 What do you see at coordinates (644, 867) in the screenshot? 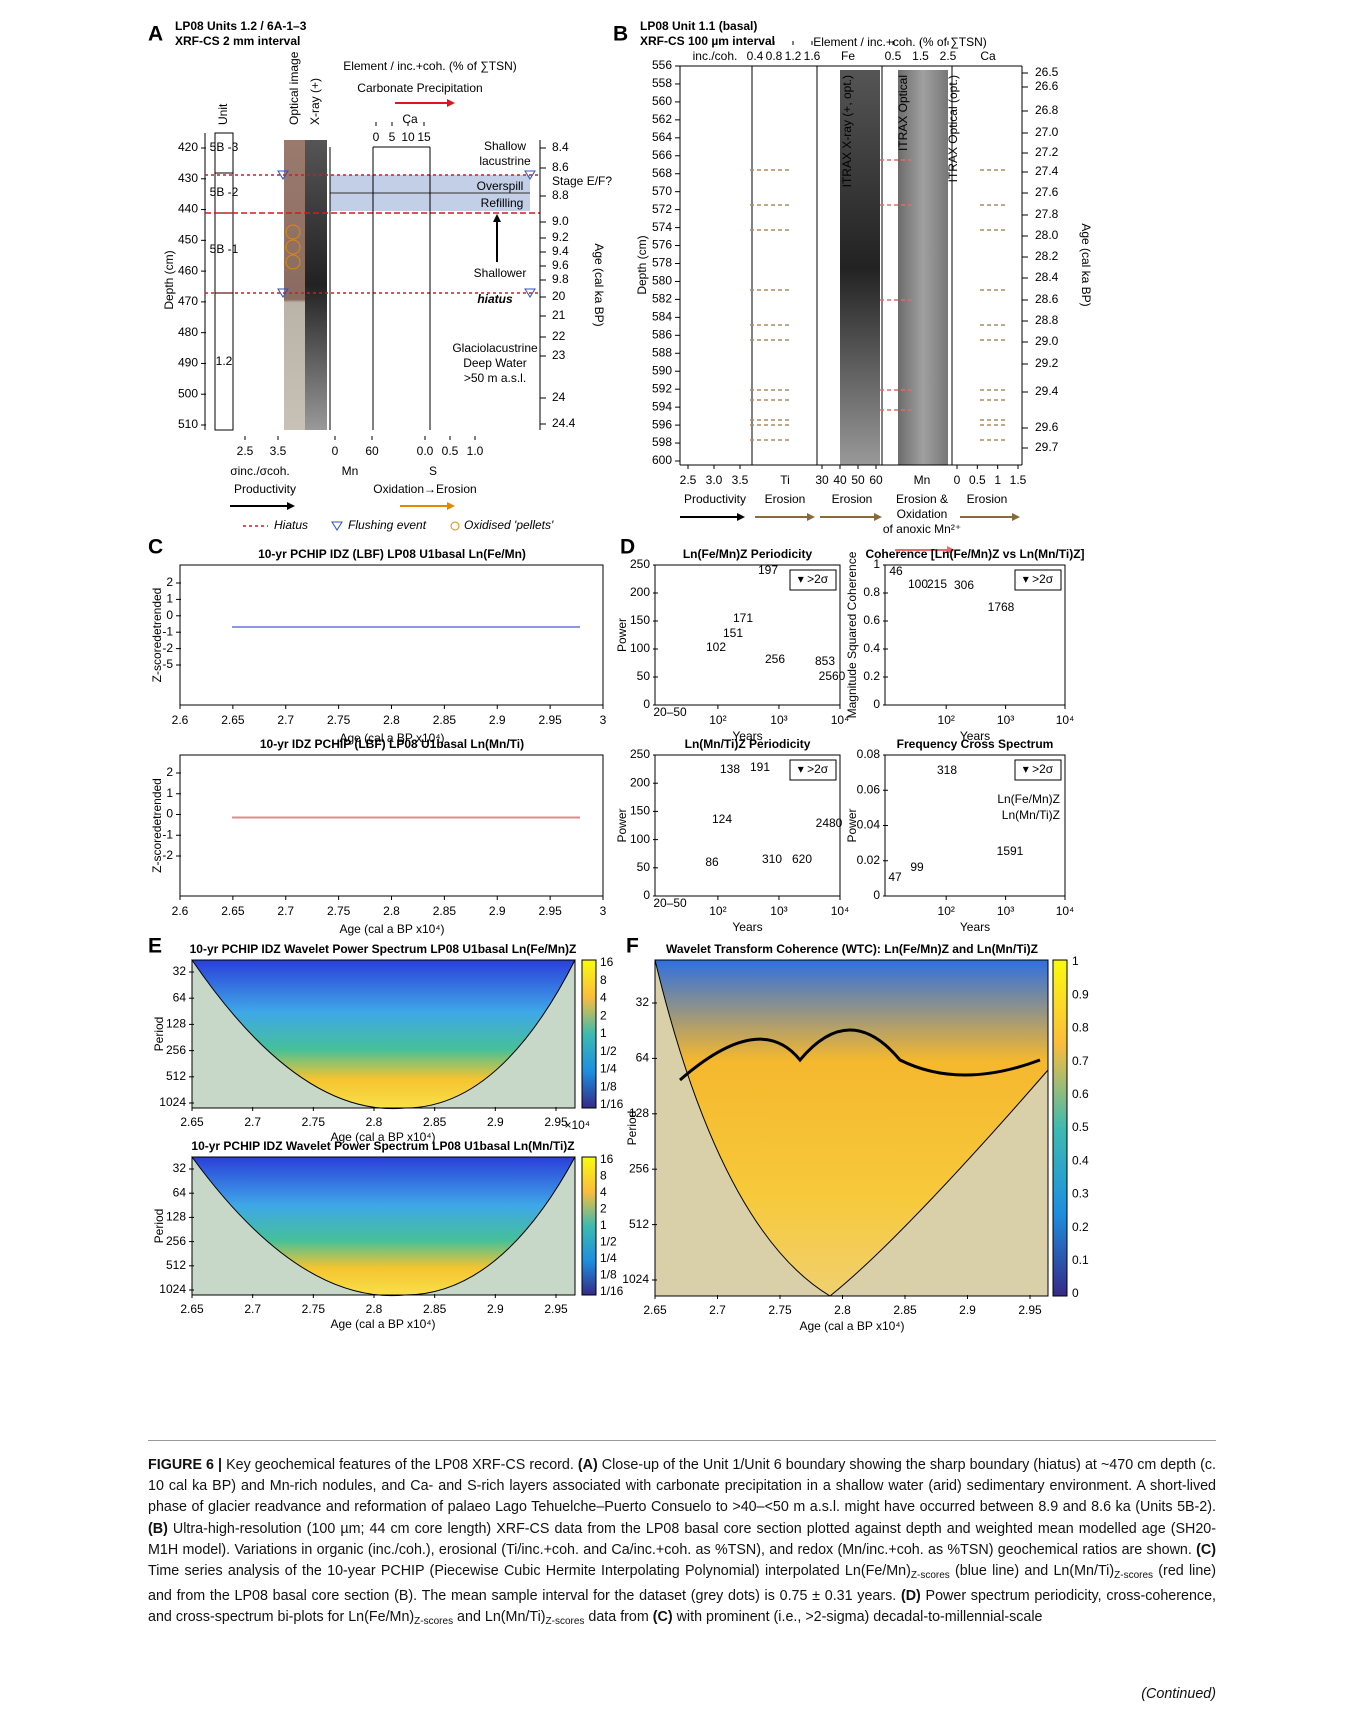
I see `y-tick-label: 50` at bounding box center [644, 867].